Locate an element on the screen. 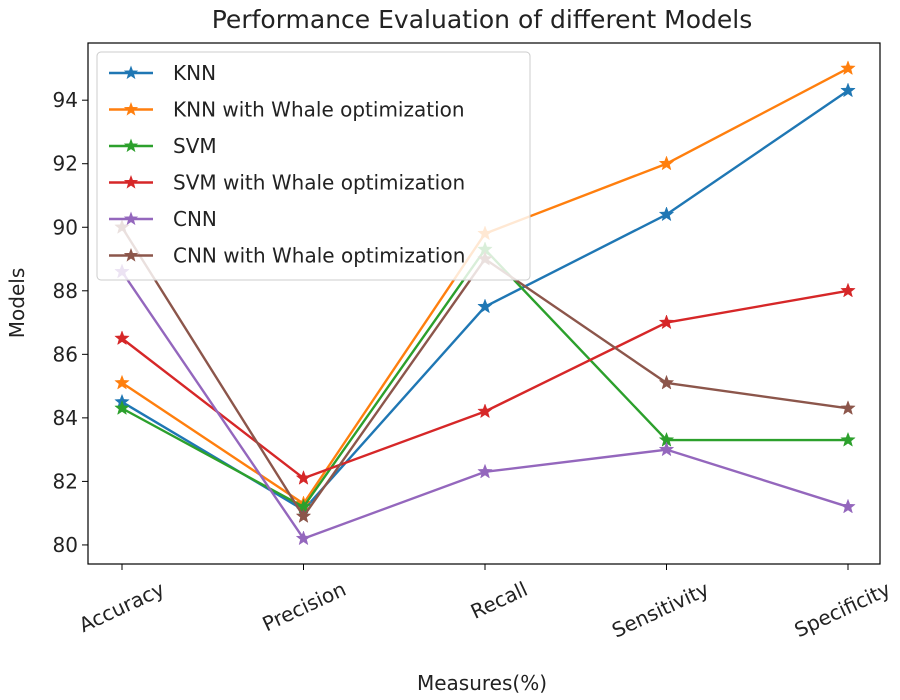 The height and width of the screenshot is (700, 900). y-tick-label: 92 is located at coordinates (65, 164).